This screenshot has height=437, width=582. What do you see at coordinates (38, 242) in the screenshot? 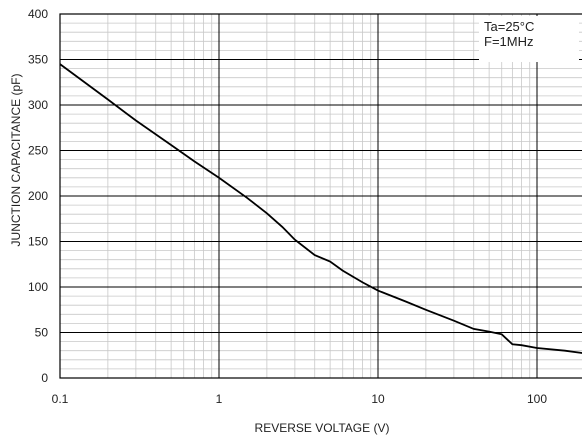
I see `y-tick-label: 150` at bounding box center [38, 242].